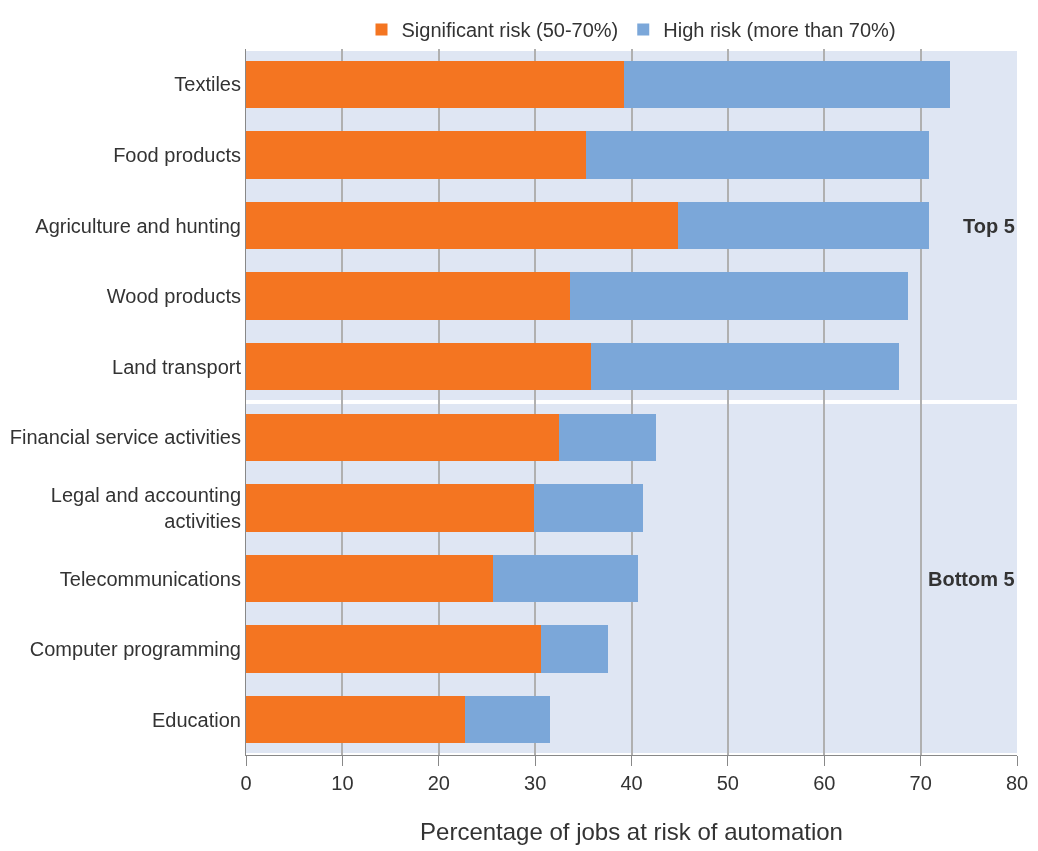  Describe the element at coordinates (779, 30) in the screenshot. I see `legend-label: High risk (more than 70%)` at that location.